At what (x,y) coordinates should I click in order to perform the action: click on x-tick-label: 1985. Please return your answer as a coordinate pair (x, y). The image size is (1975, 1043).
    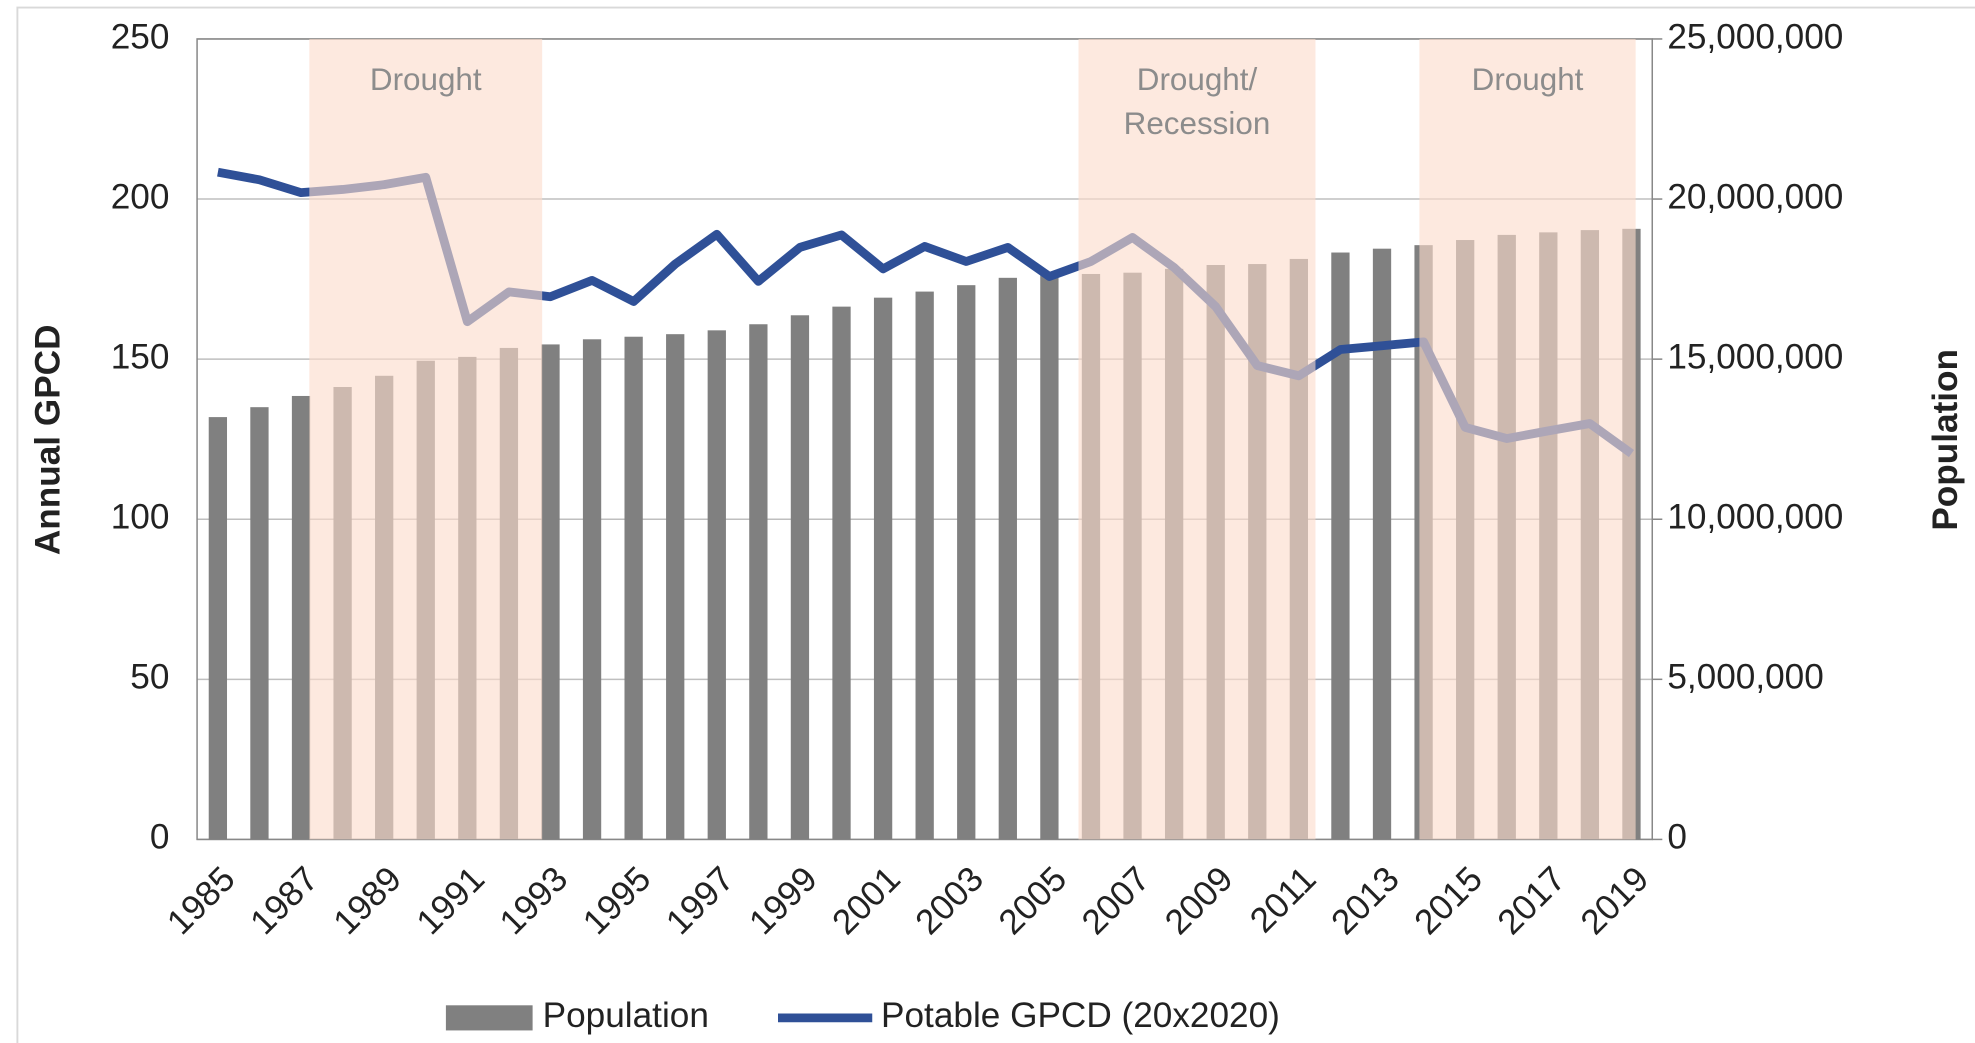
    Looking at the image, I should click on (201, 900).